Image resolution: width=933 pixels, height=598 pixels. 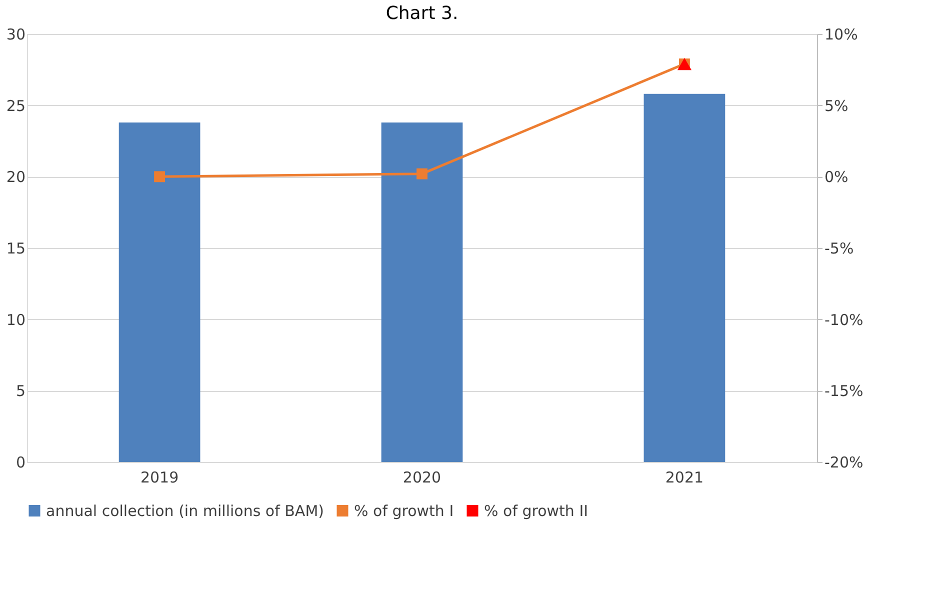 What do you see at coordinates (16, 249) in the screenshot?
I see `y-tick-label: 15` at bounding box center [16, 249].